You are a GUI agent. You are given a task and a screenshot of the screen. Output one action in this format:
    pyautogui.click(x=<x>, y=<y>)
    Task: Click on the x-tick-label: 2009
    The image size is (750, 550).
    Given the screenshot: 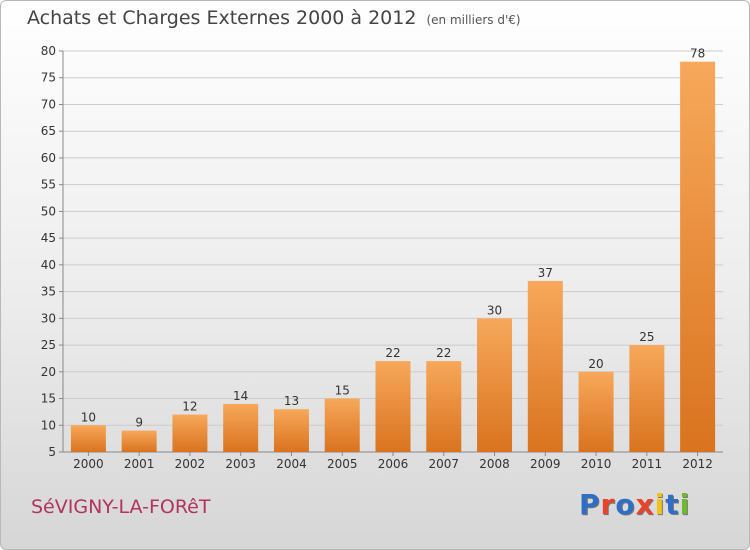 What is the action you would take?
    pyautogui.click(x=545, y=464)
    